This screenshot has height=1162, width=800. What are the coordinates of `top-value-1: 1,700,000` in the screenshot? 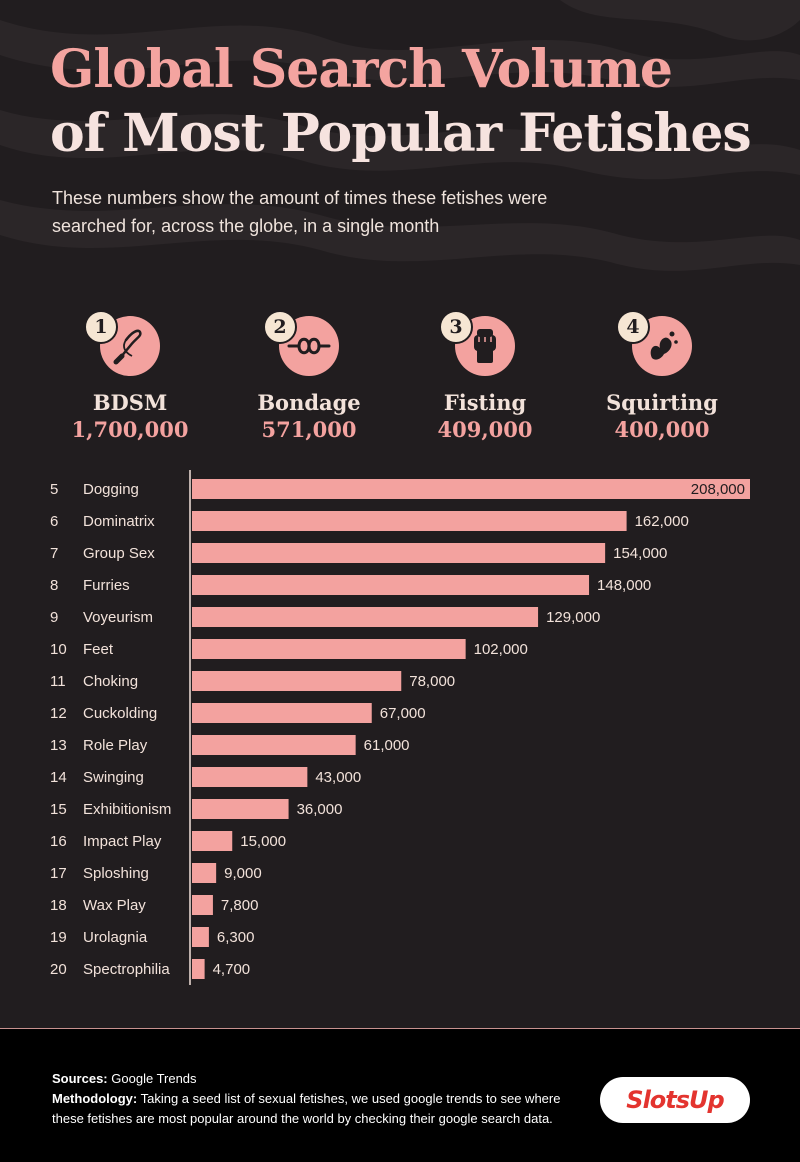 It's located at (130, 429).